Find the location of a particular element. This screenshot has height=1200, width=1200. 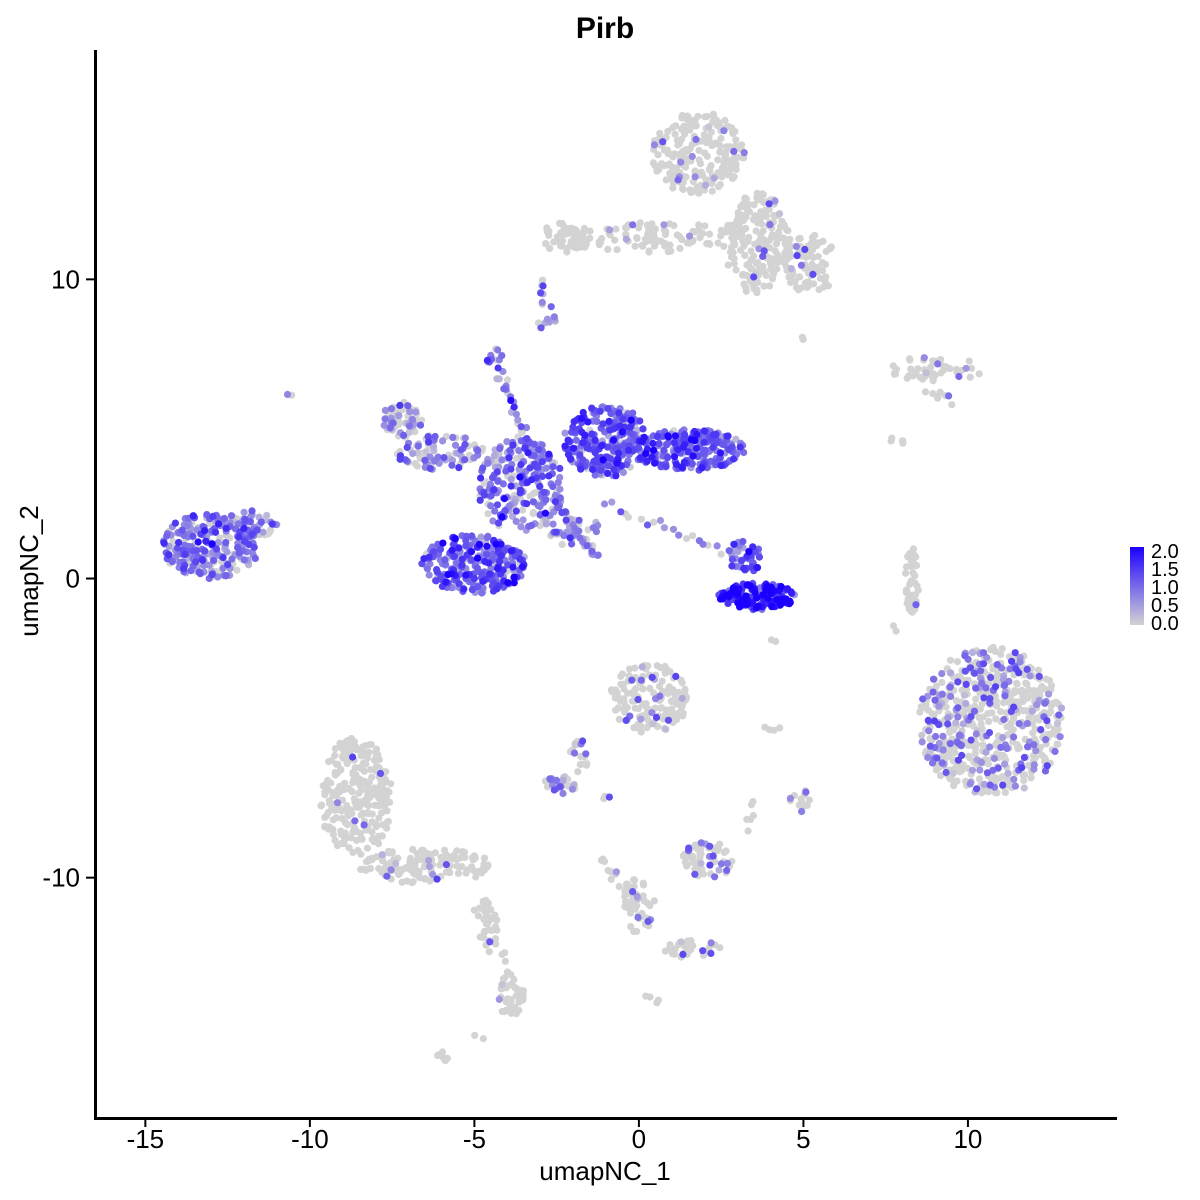

x-tick-label: 10 is located at coordinates (967, 1139).